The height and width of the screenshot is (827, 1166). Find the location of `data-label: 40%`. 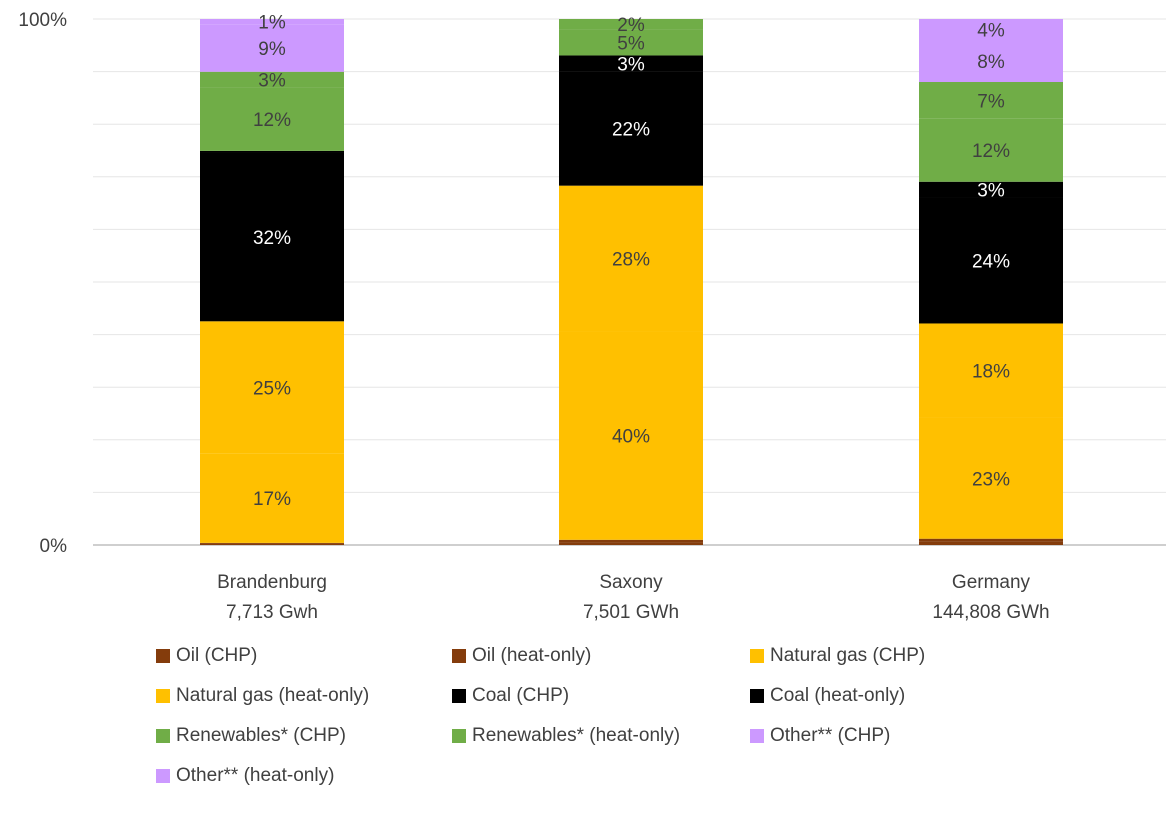

data-label: 40% is located at coordinates (631, 437).